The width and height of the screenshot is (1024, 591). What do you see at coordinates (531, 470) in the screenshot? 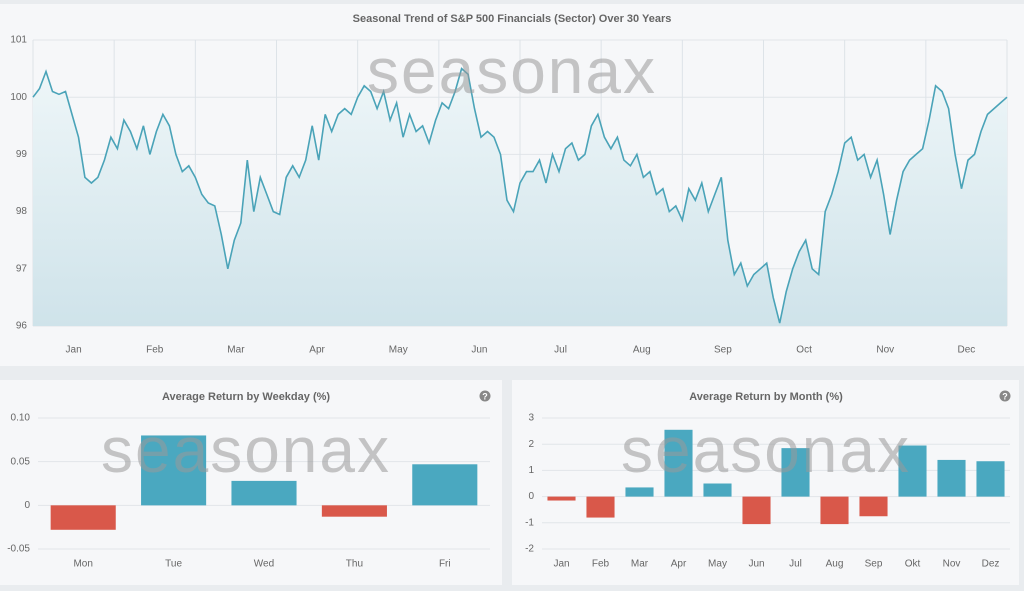
I see `y-tick-label: 1` at bounding box center [531, 470].